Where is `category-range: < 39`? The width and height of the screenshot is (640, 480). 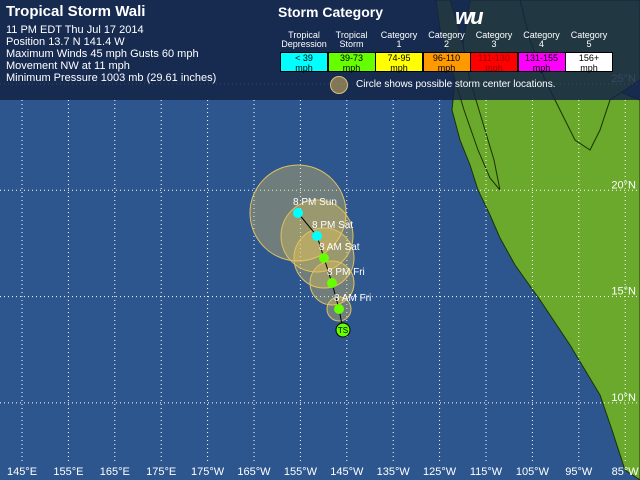 category-range: < 39 is located at coordinates (304, 58).